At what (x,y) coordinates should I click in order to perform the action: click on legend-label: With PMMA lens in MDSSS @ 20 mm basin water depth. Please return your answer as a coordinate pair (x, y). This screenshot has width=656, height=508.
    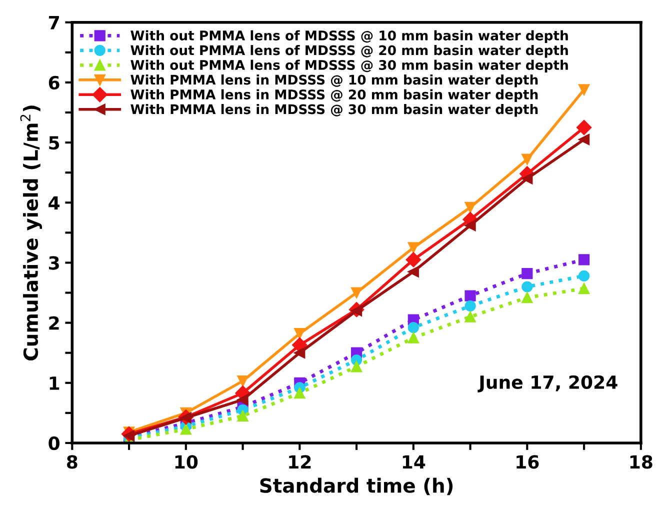
    Looking at the image, I should click on (334, 95).